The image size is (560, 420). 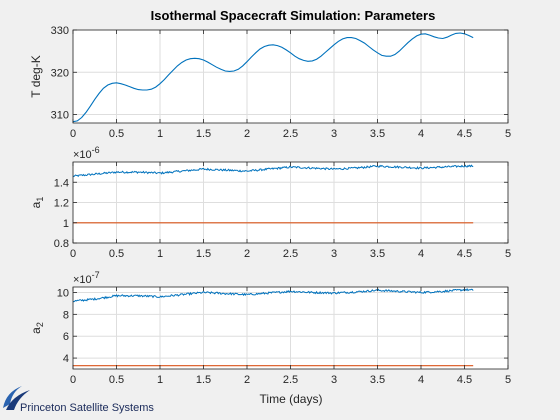 What do you see at coordinates (86, 153) in the screenshot?
I see `y-exponent-label: ×10⁻⁶` at bounding box center [86, 153].